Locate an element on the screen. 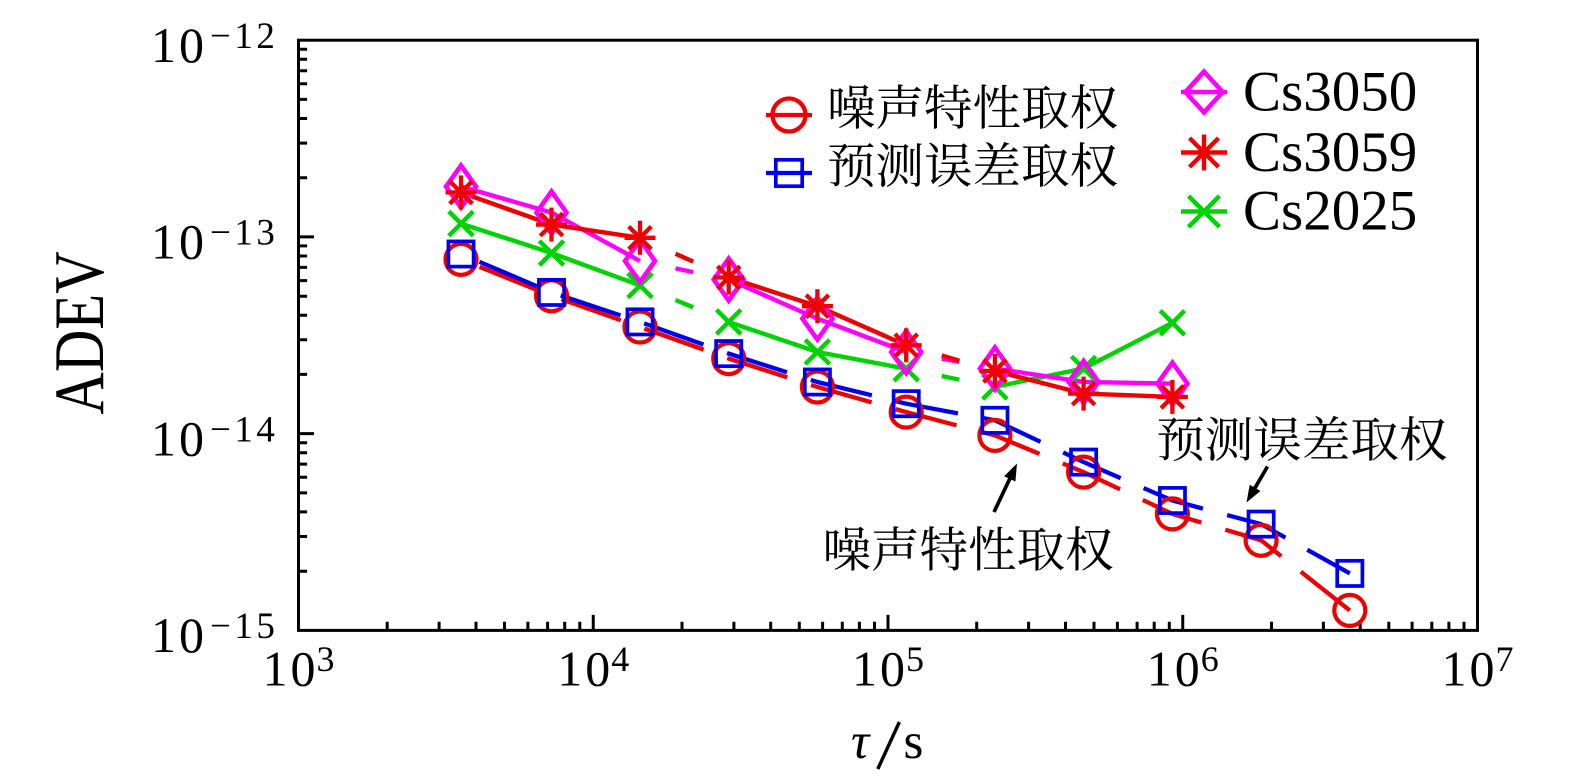  svg-text: 4 is located at coordinates (620, 659).